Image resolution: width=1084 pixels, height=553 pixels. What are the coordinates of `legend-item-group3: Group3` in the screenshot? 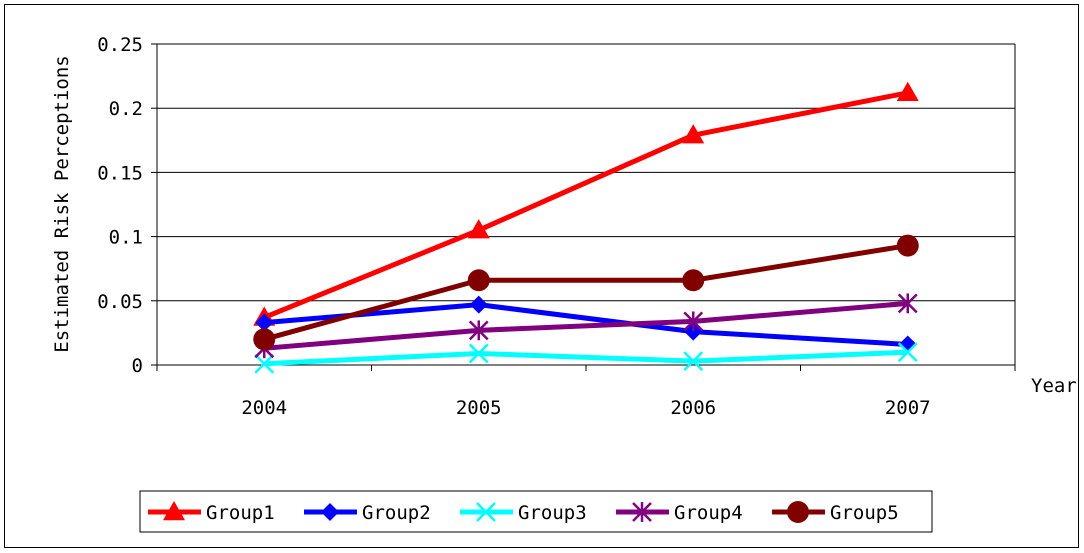 It's located at (523, 513).